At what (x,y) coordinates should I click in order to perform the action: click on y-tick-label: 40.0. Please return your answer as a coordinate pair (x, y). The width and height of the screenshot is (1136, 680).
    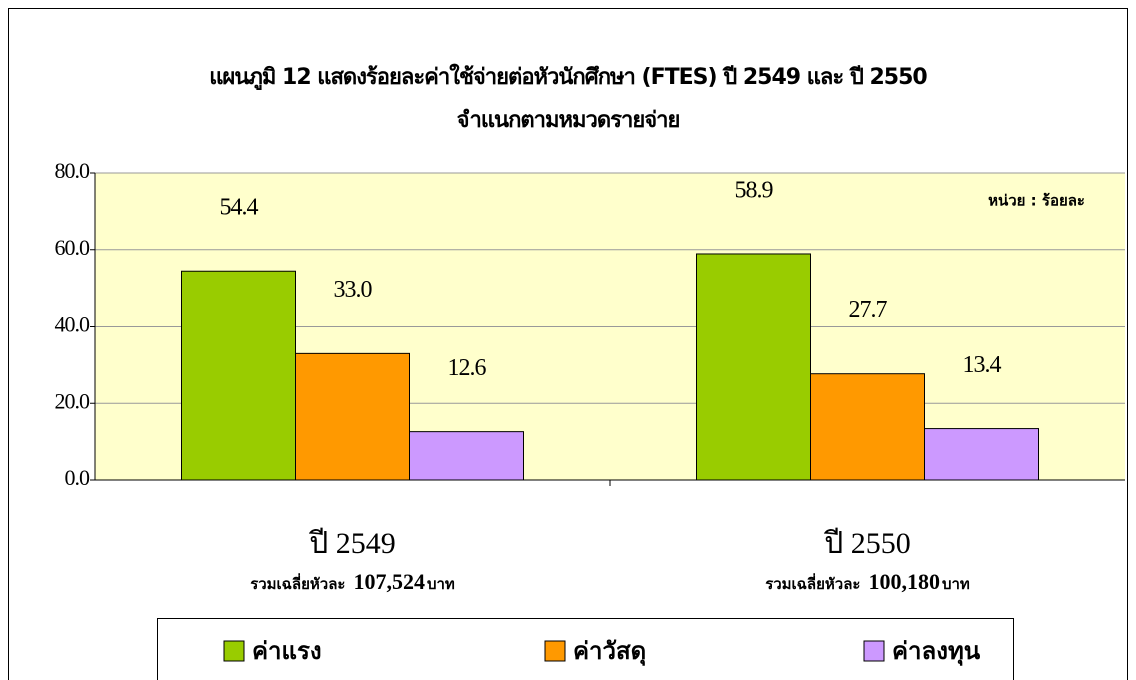
    Looking at the image, I should click on (73, 324).